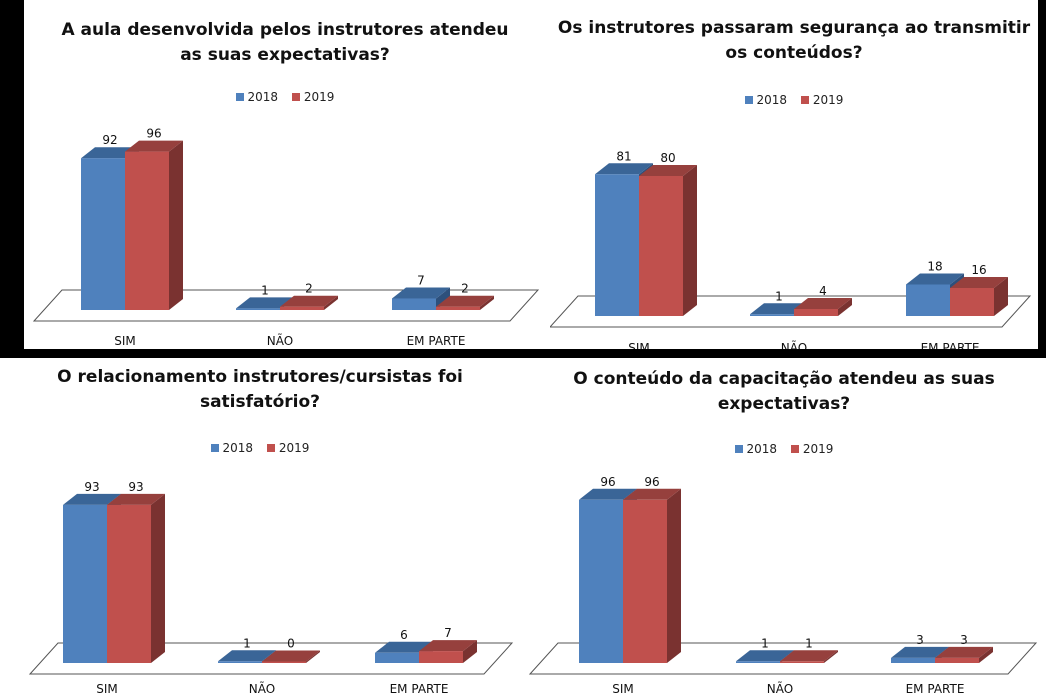 This screenshot has height=699, width=1046. Describe the element at coordinates (823, 291) in the screenshot. I see `data-label: 4` at that location.